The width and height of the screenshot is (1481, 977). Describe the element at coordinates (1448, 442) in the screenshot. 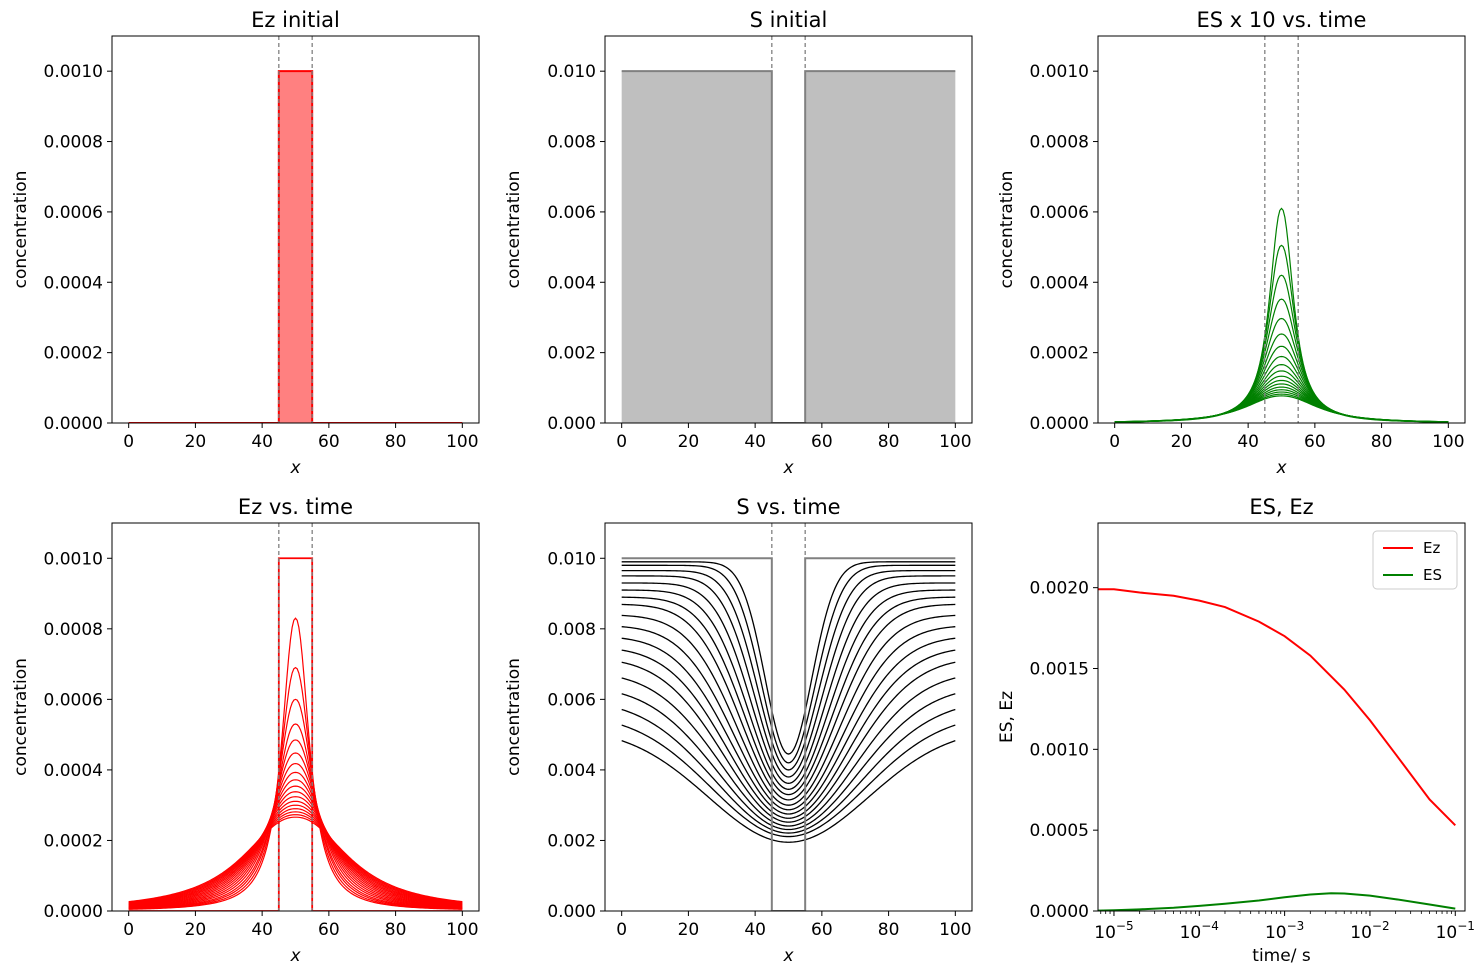

I see `es-vs-time-x-tick-label: 100` at that location.